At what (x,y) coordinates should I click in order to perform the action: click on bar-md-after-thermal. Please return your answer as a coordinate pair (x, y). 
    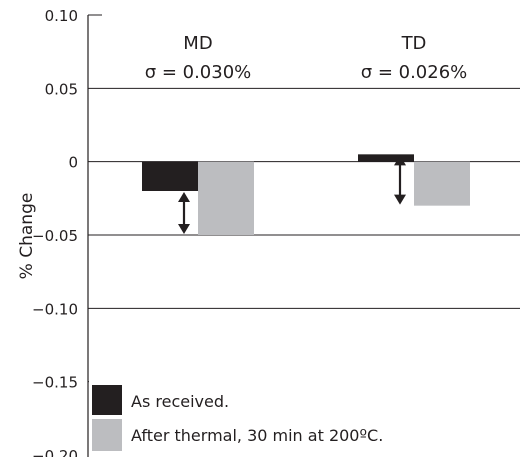
    Looking at the image, I should click on (226, 198).